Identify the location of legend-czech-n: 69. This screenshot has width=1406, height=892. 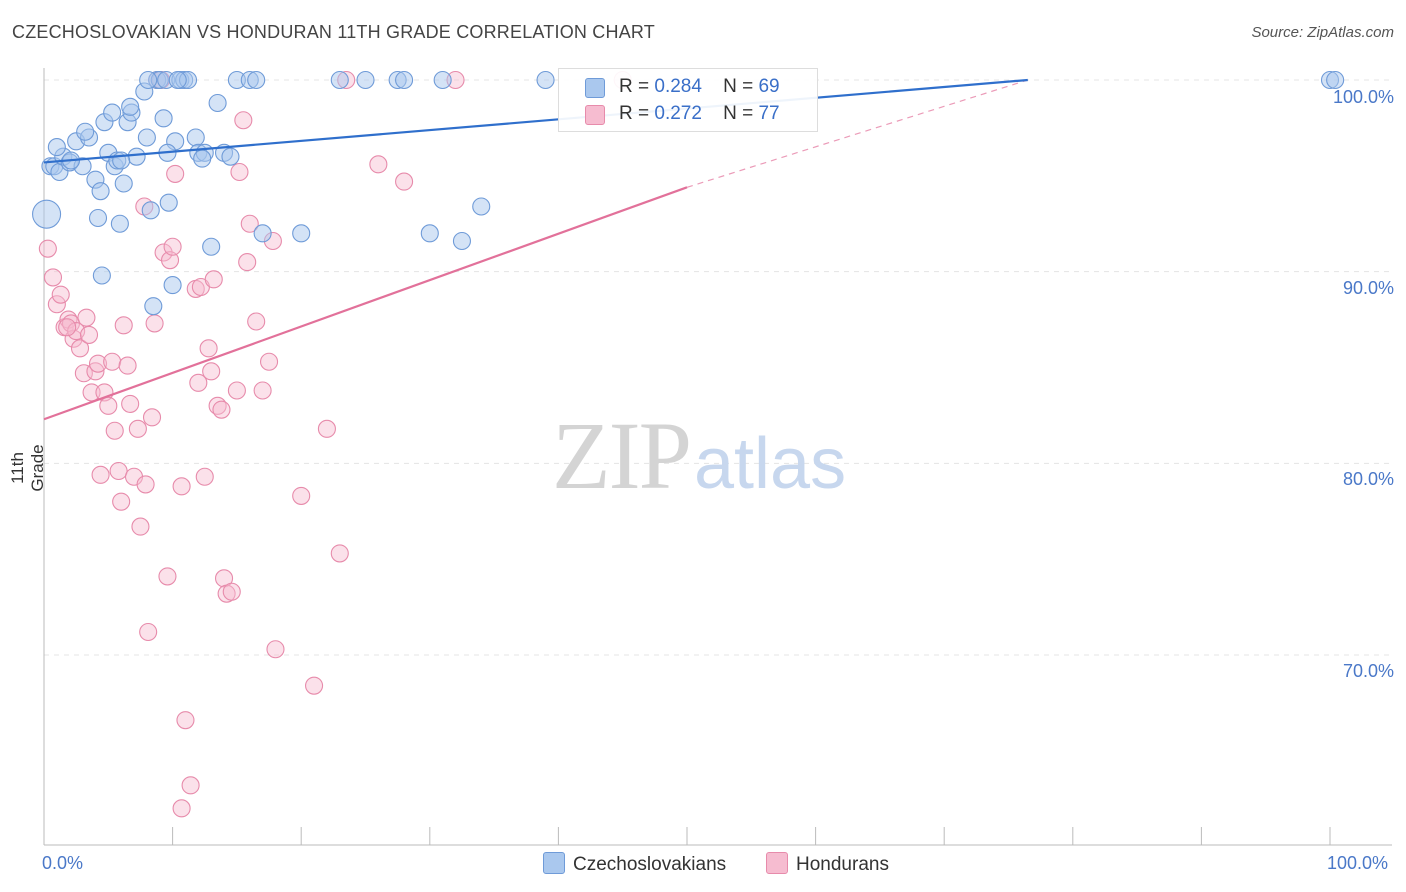
(769, 86).